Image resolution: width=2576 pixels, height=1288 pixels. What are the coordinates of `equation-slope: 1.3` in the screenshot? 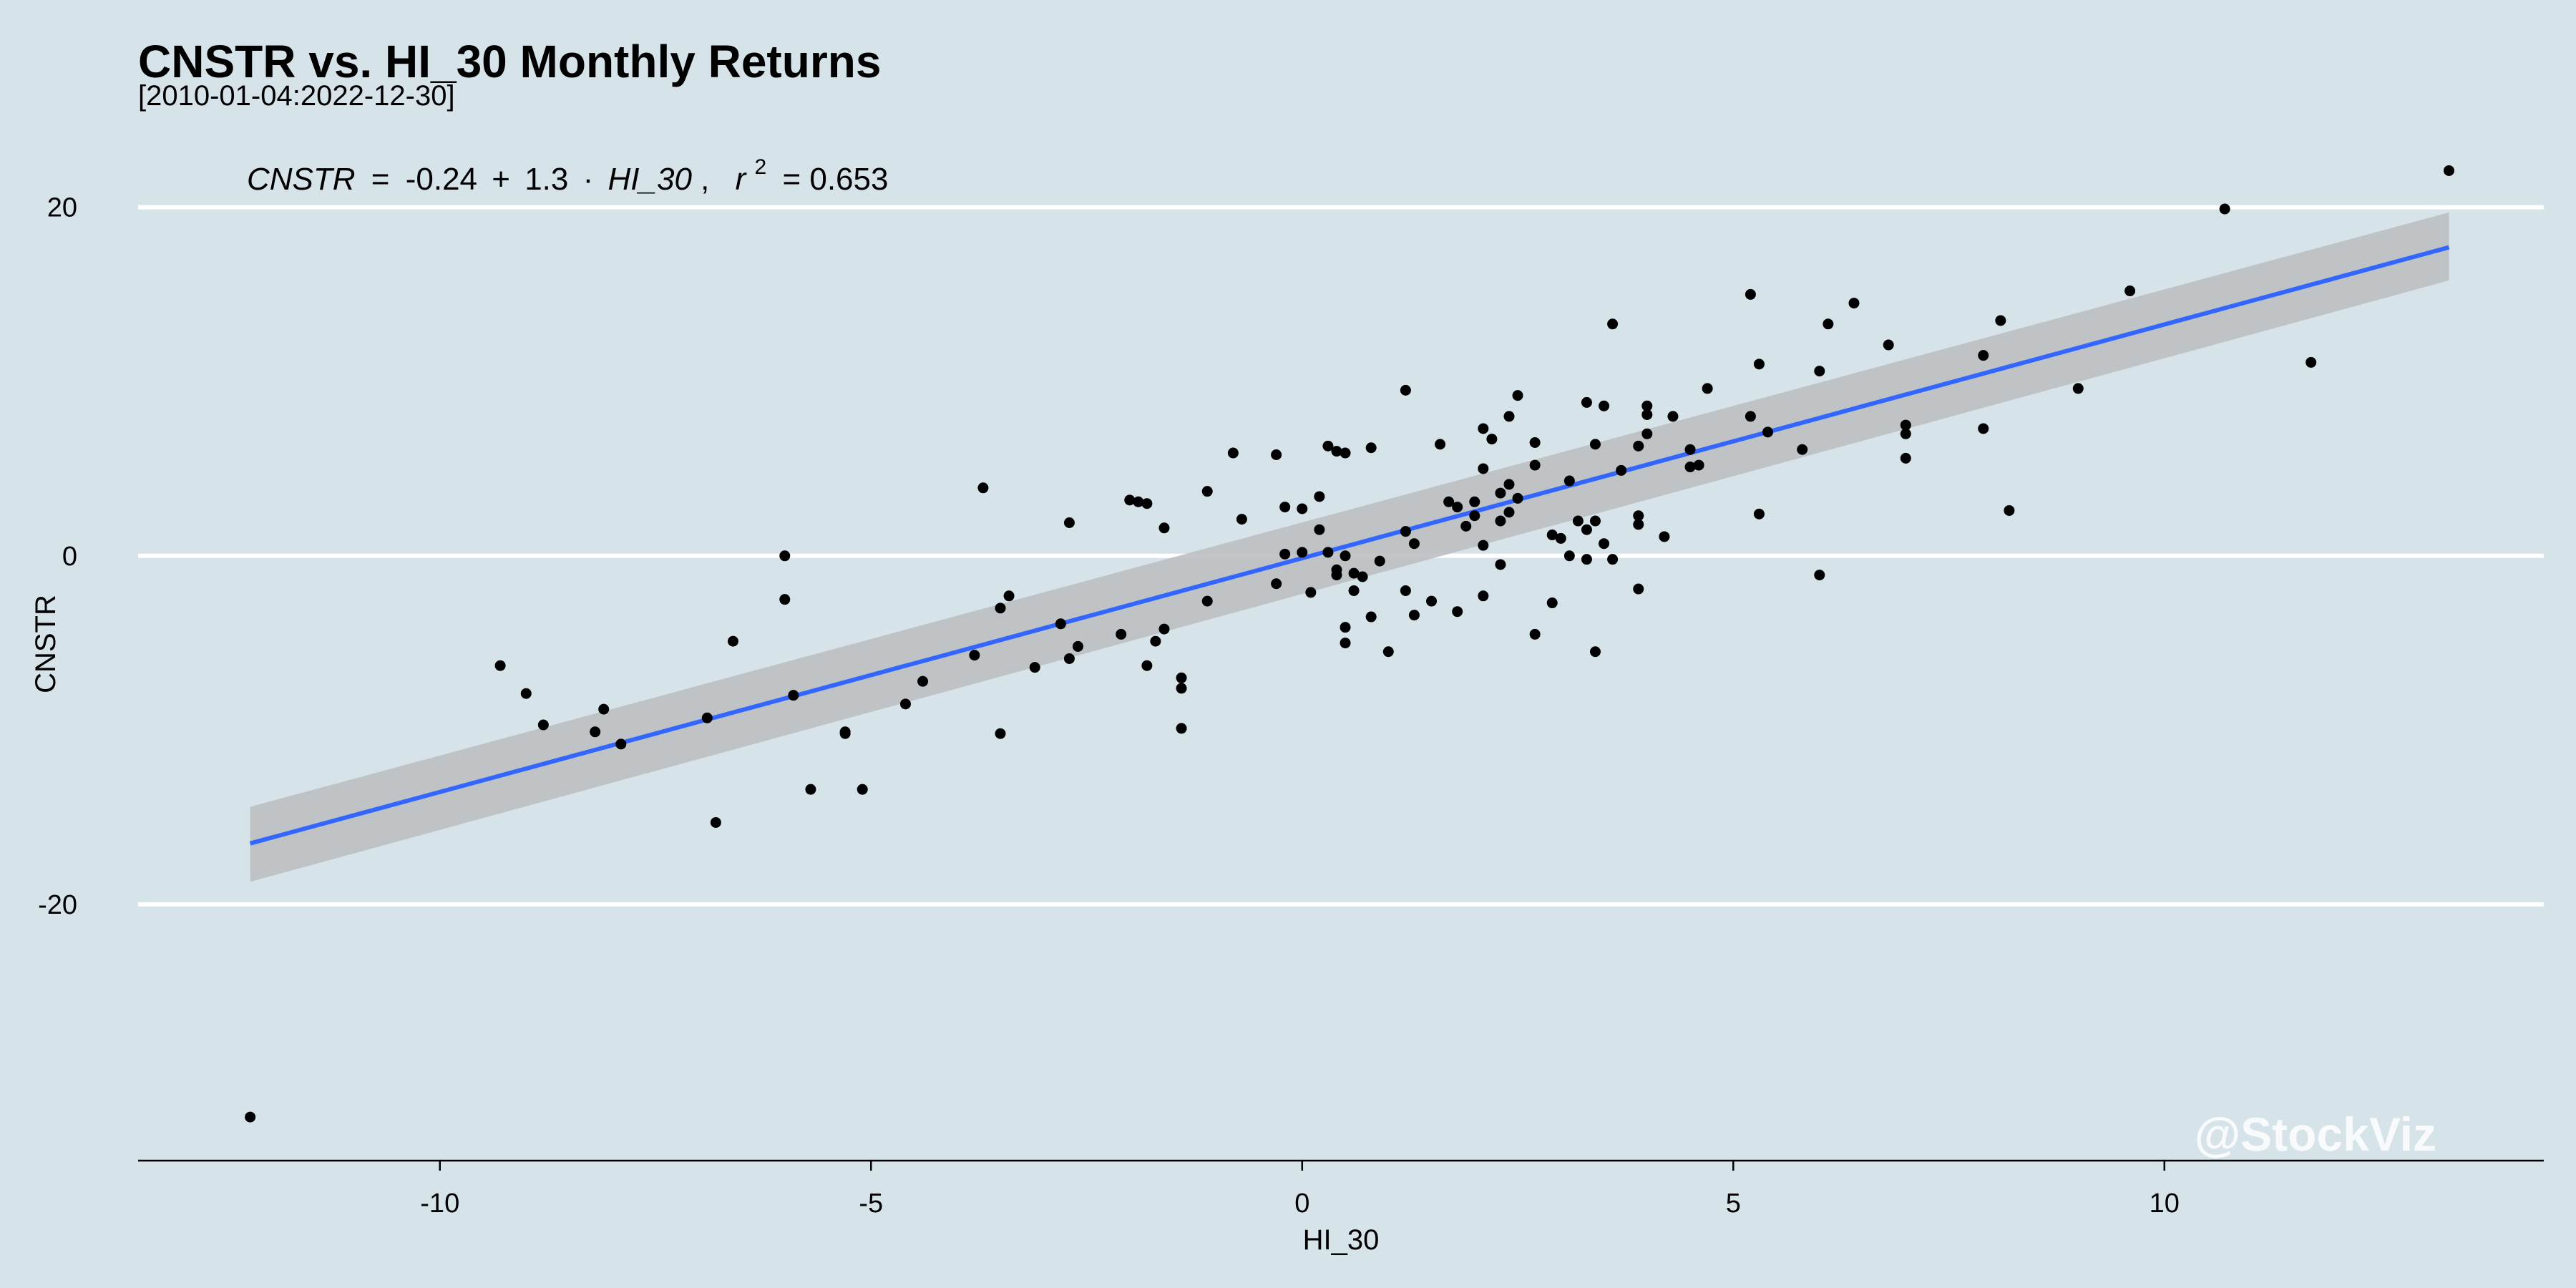 It's located at (546, 179).